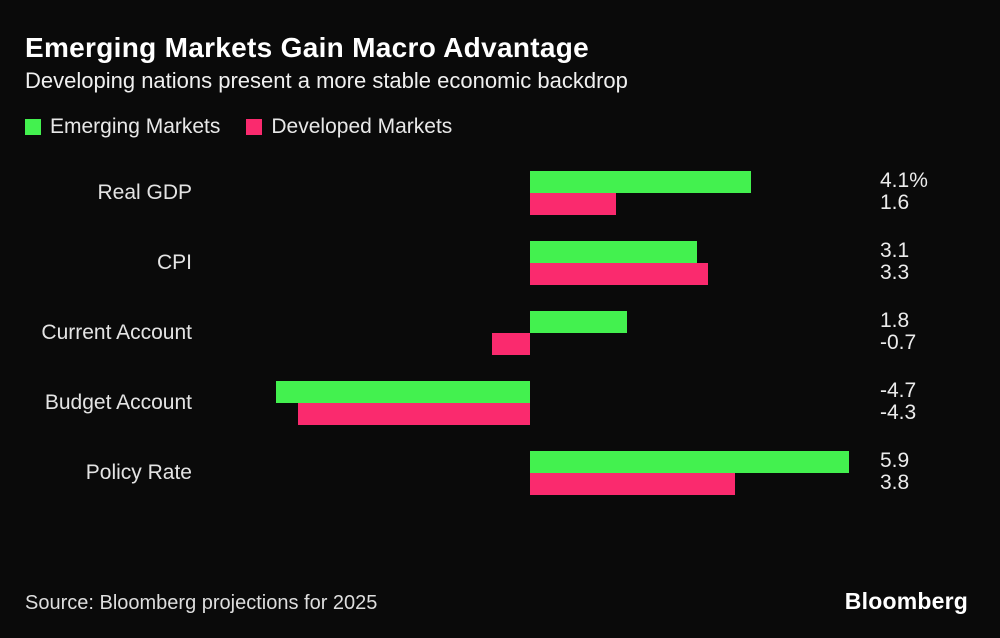 The width and height of the screenshot is (1000, 638). Describe the element at coordinates (135, 126) in the screenshot. I see `legend-label-emerging: Emerging Markets` at that location.